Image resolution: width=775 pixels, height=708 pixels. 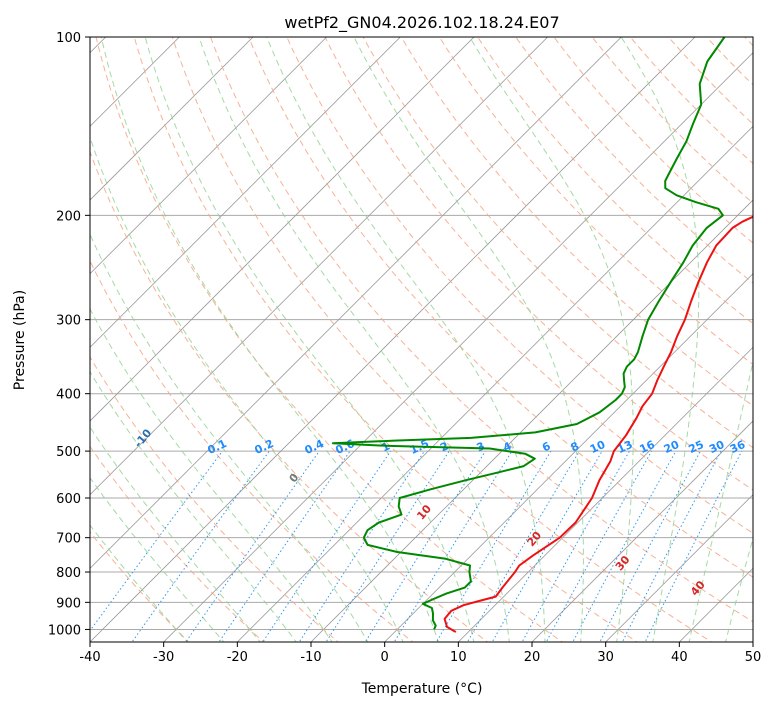 What do you see at coordinates (68, 216) in the screenshot?
I see `y-tick-label: 200` at bounding box center [68, 216].